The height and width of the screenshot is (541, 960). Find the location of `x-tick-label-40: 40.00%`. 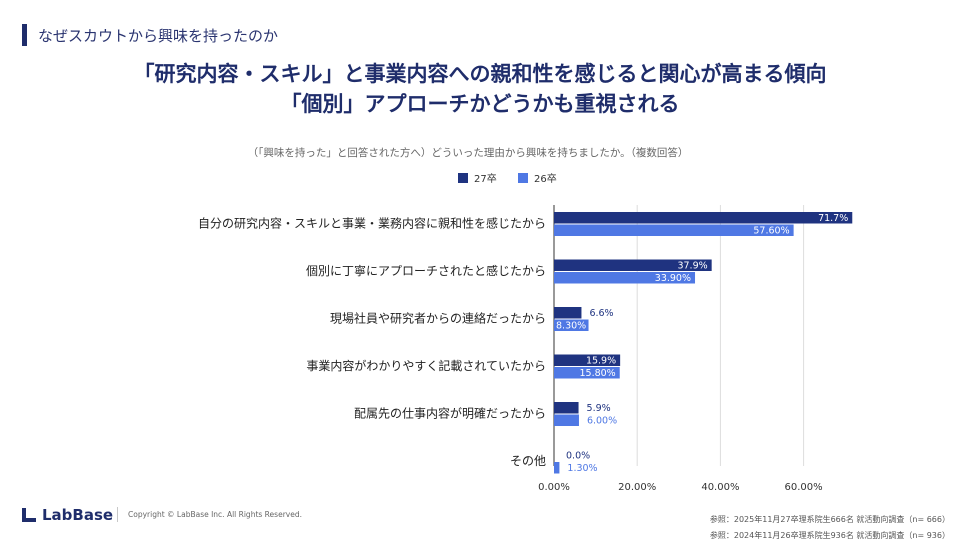

x-tick-label-40: 40.00% is located at coordinates (720, 487).